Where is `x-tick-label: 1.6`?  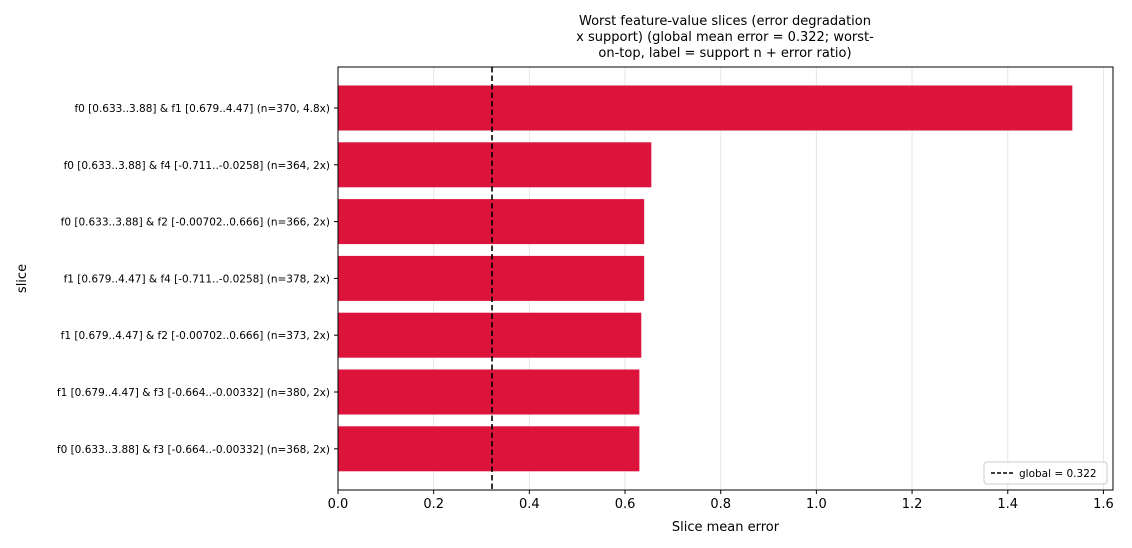 x-tick-label: 1.6 is located at coordinates (1103, 504).